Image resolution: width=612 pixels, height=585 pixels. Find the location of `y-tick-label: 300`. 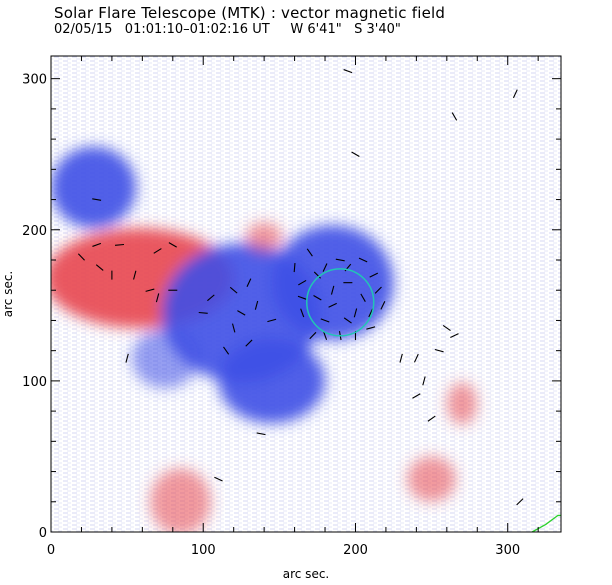

y-tick-label: 300 is located at coordinates (34, 80).